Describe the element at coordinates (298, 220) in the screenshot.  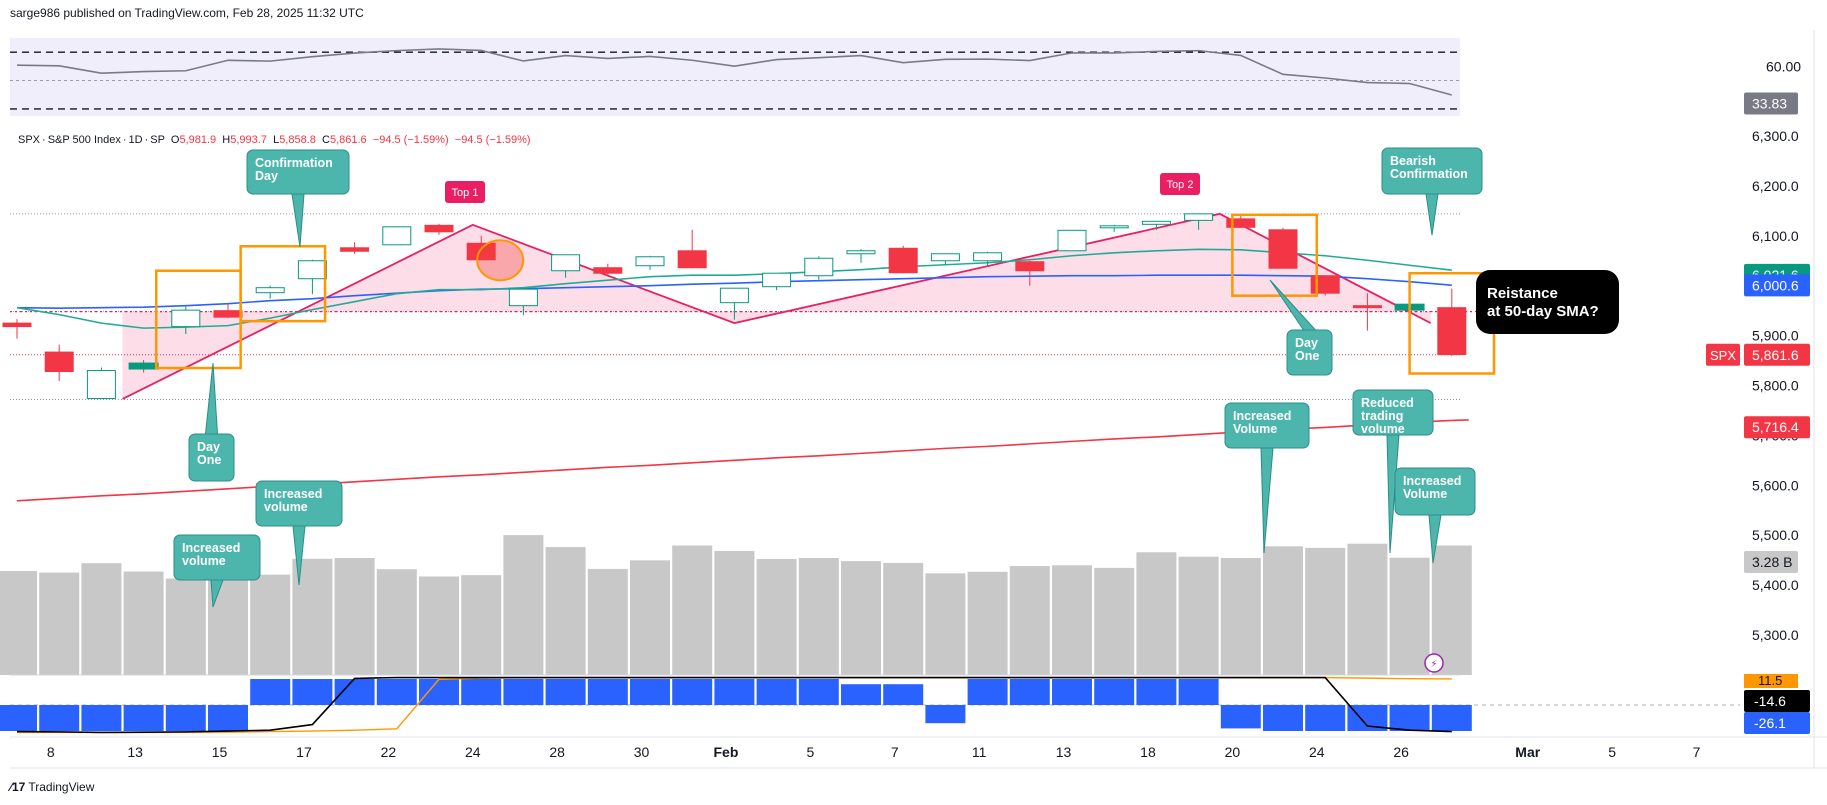
I see `callout-confirmation-day-pointer` at that location.